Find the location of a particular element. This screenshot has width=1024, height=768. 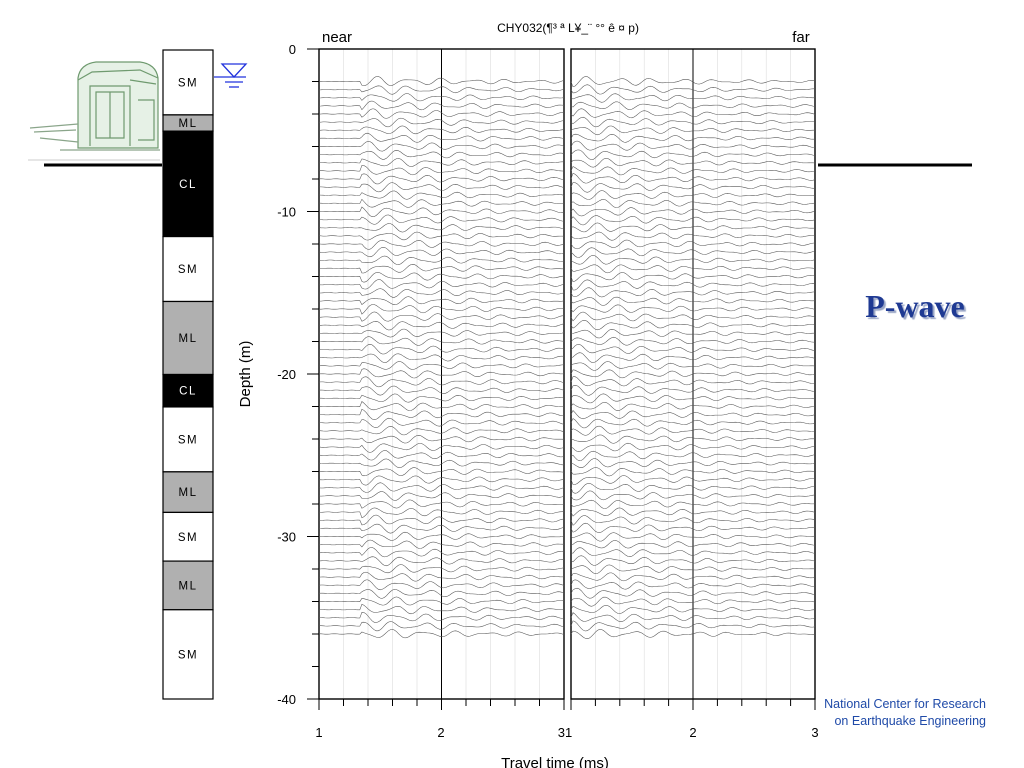

soil-layer-label: CL is located at coordinates (188, 392).